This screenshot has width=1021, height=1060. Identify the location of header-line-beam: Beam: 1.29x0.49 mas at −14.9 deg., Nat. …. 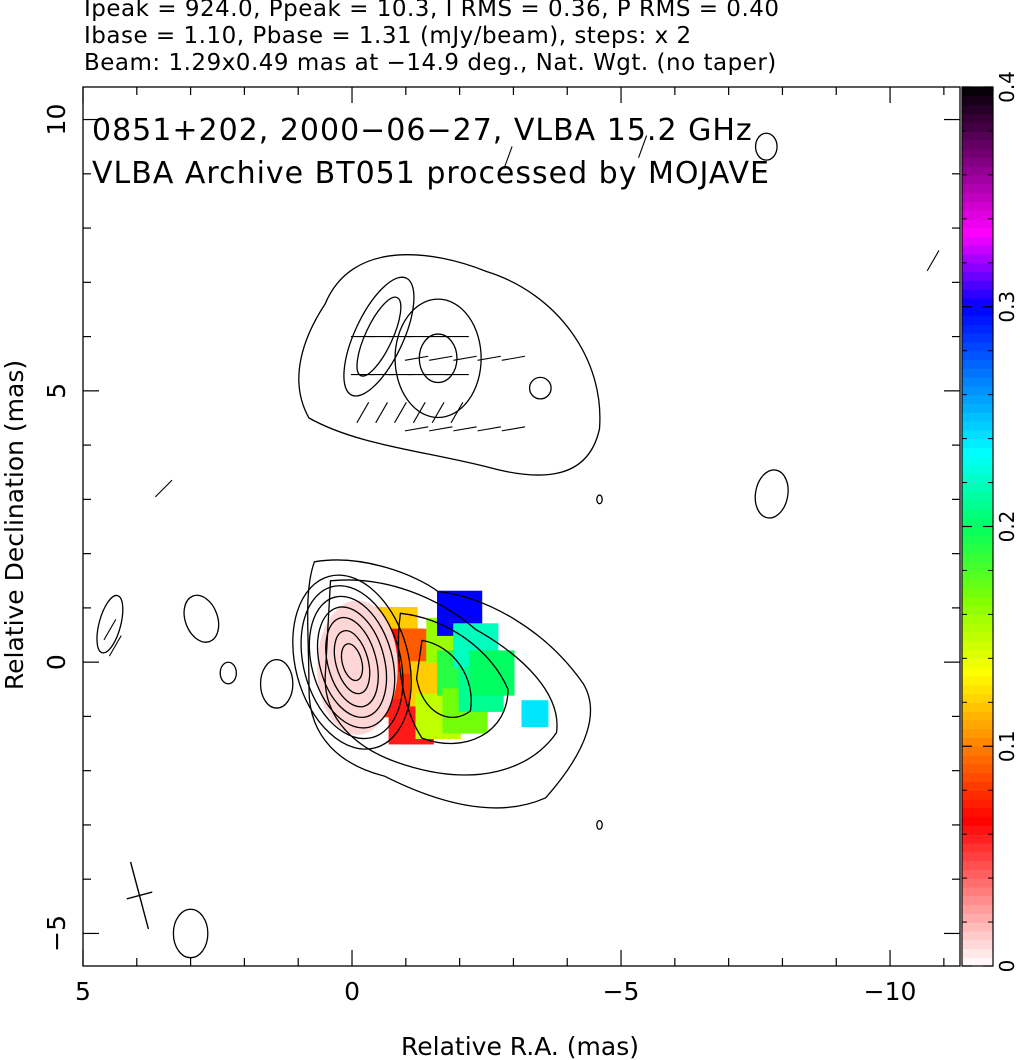
(430, 63).